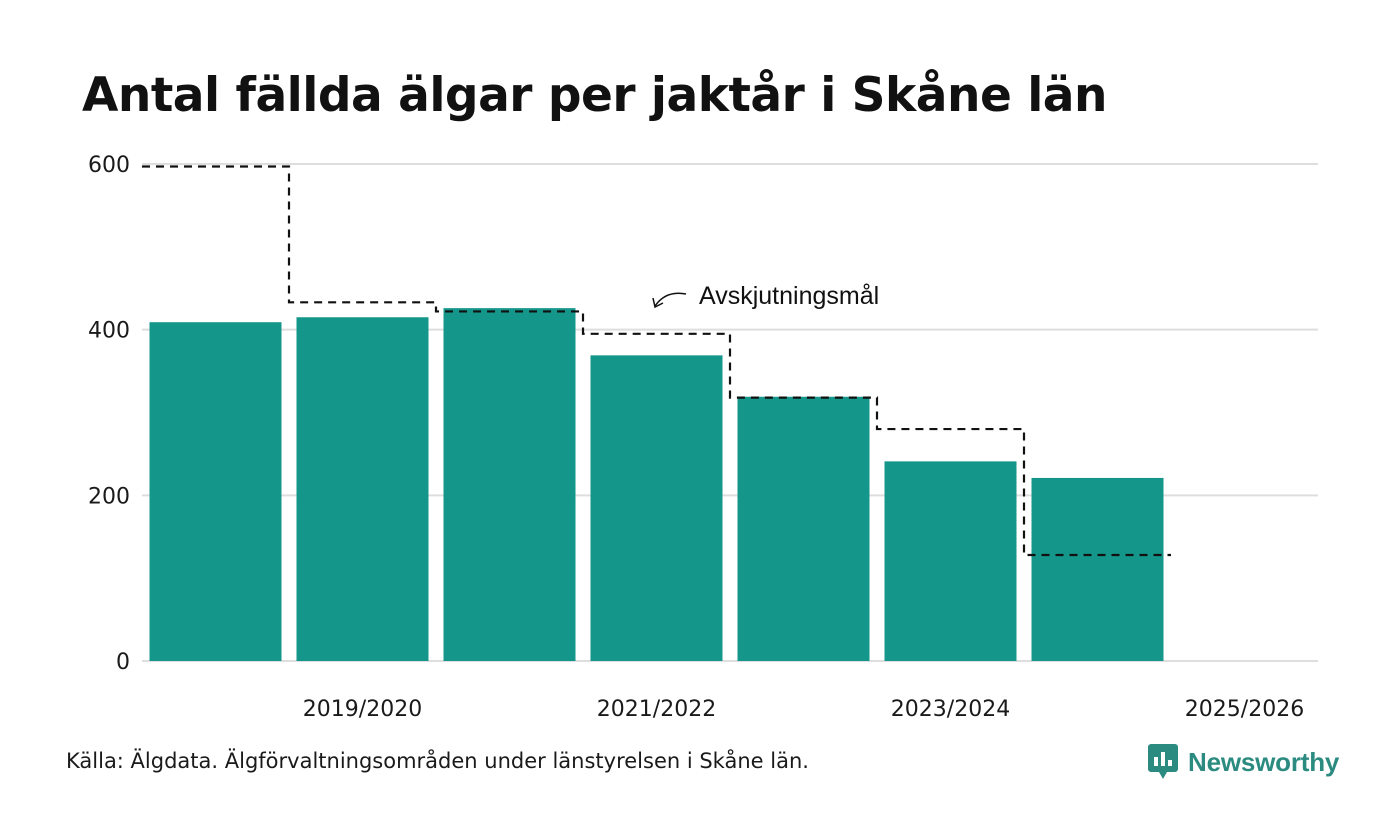 This screenshot has height=840, width=1400. I want to click on newsworthy-logo: Newsworthy, so click(1243, 762).